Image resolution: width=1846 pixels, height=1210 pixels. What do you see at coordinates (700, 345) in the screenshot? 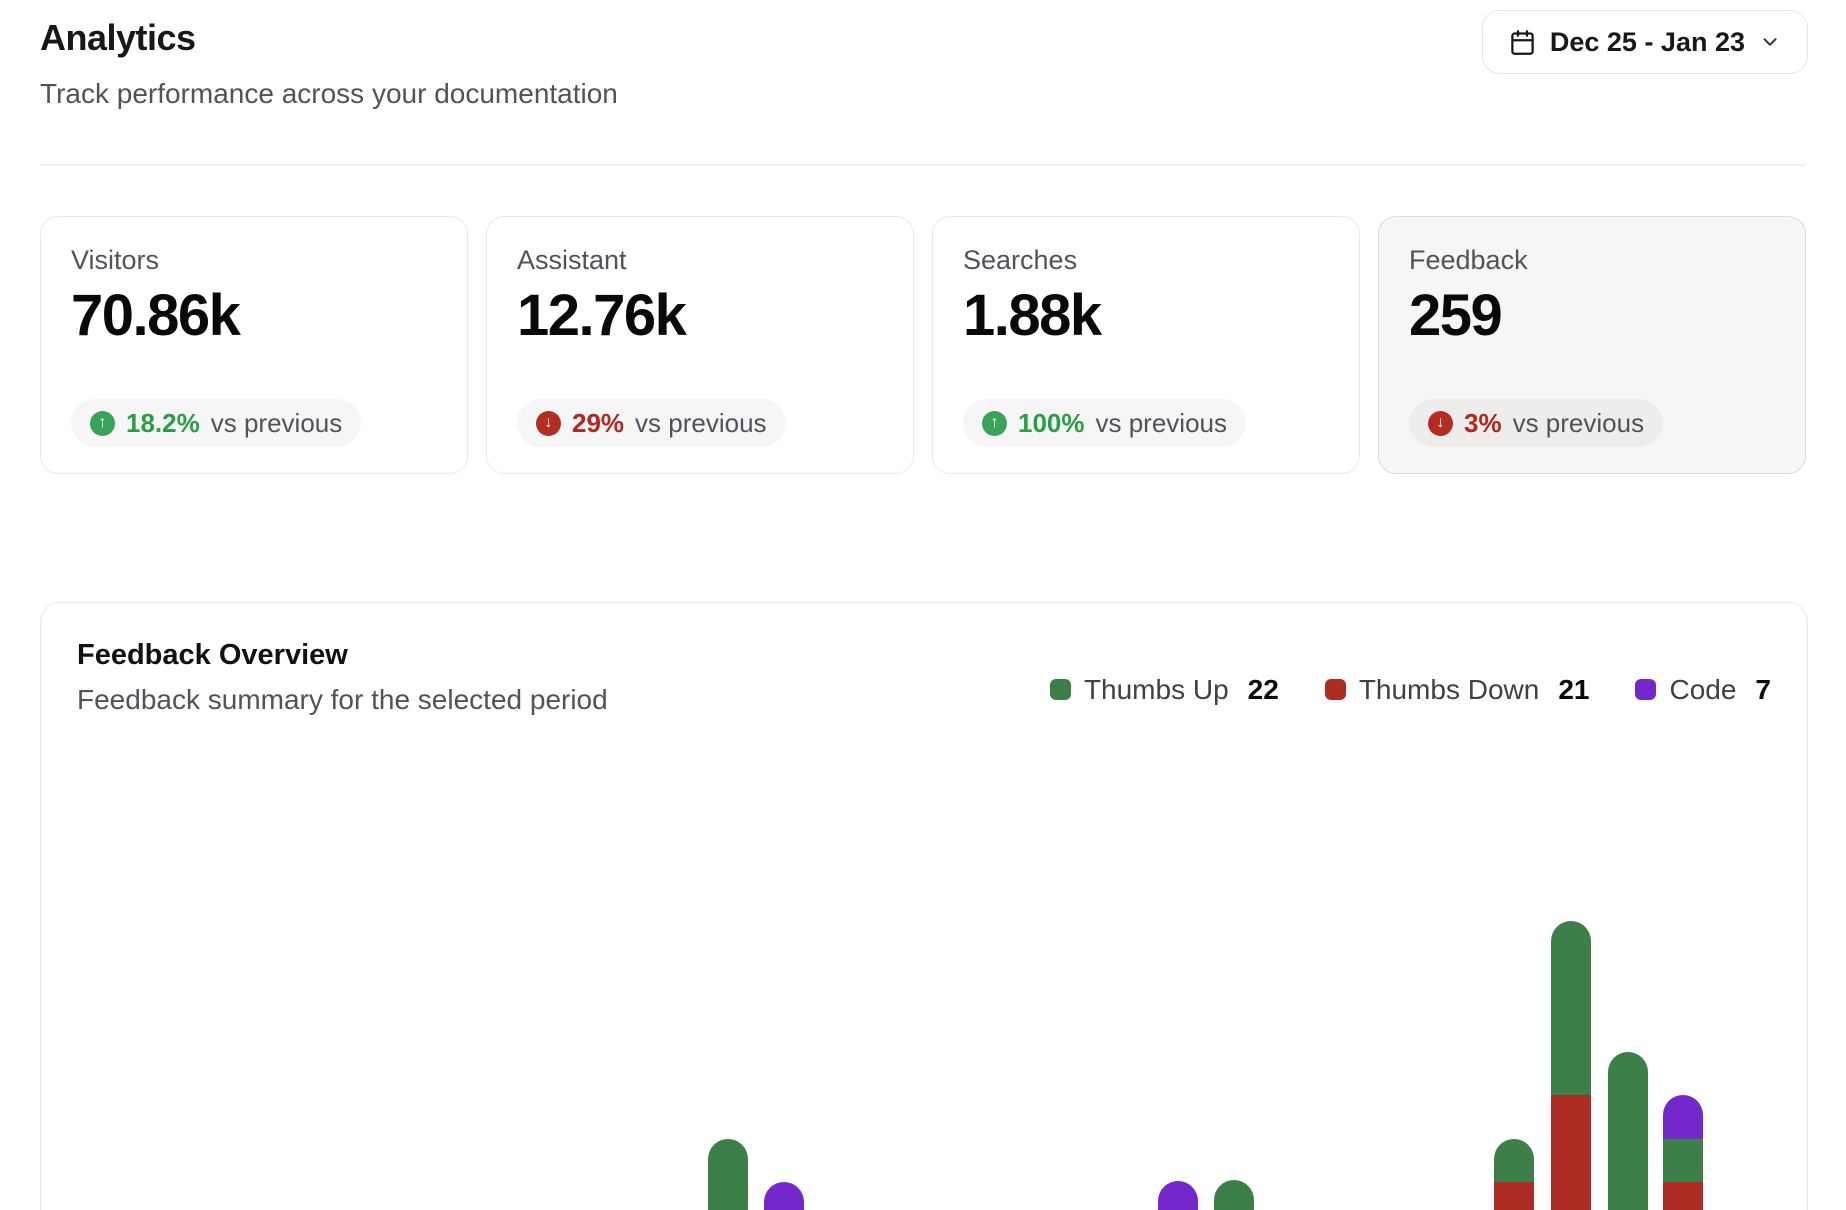
I see `stat-card-assistant: Assistant 12.76k ↓ 29% vs previous` at bounding box center [700, 345].